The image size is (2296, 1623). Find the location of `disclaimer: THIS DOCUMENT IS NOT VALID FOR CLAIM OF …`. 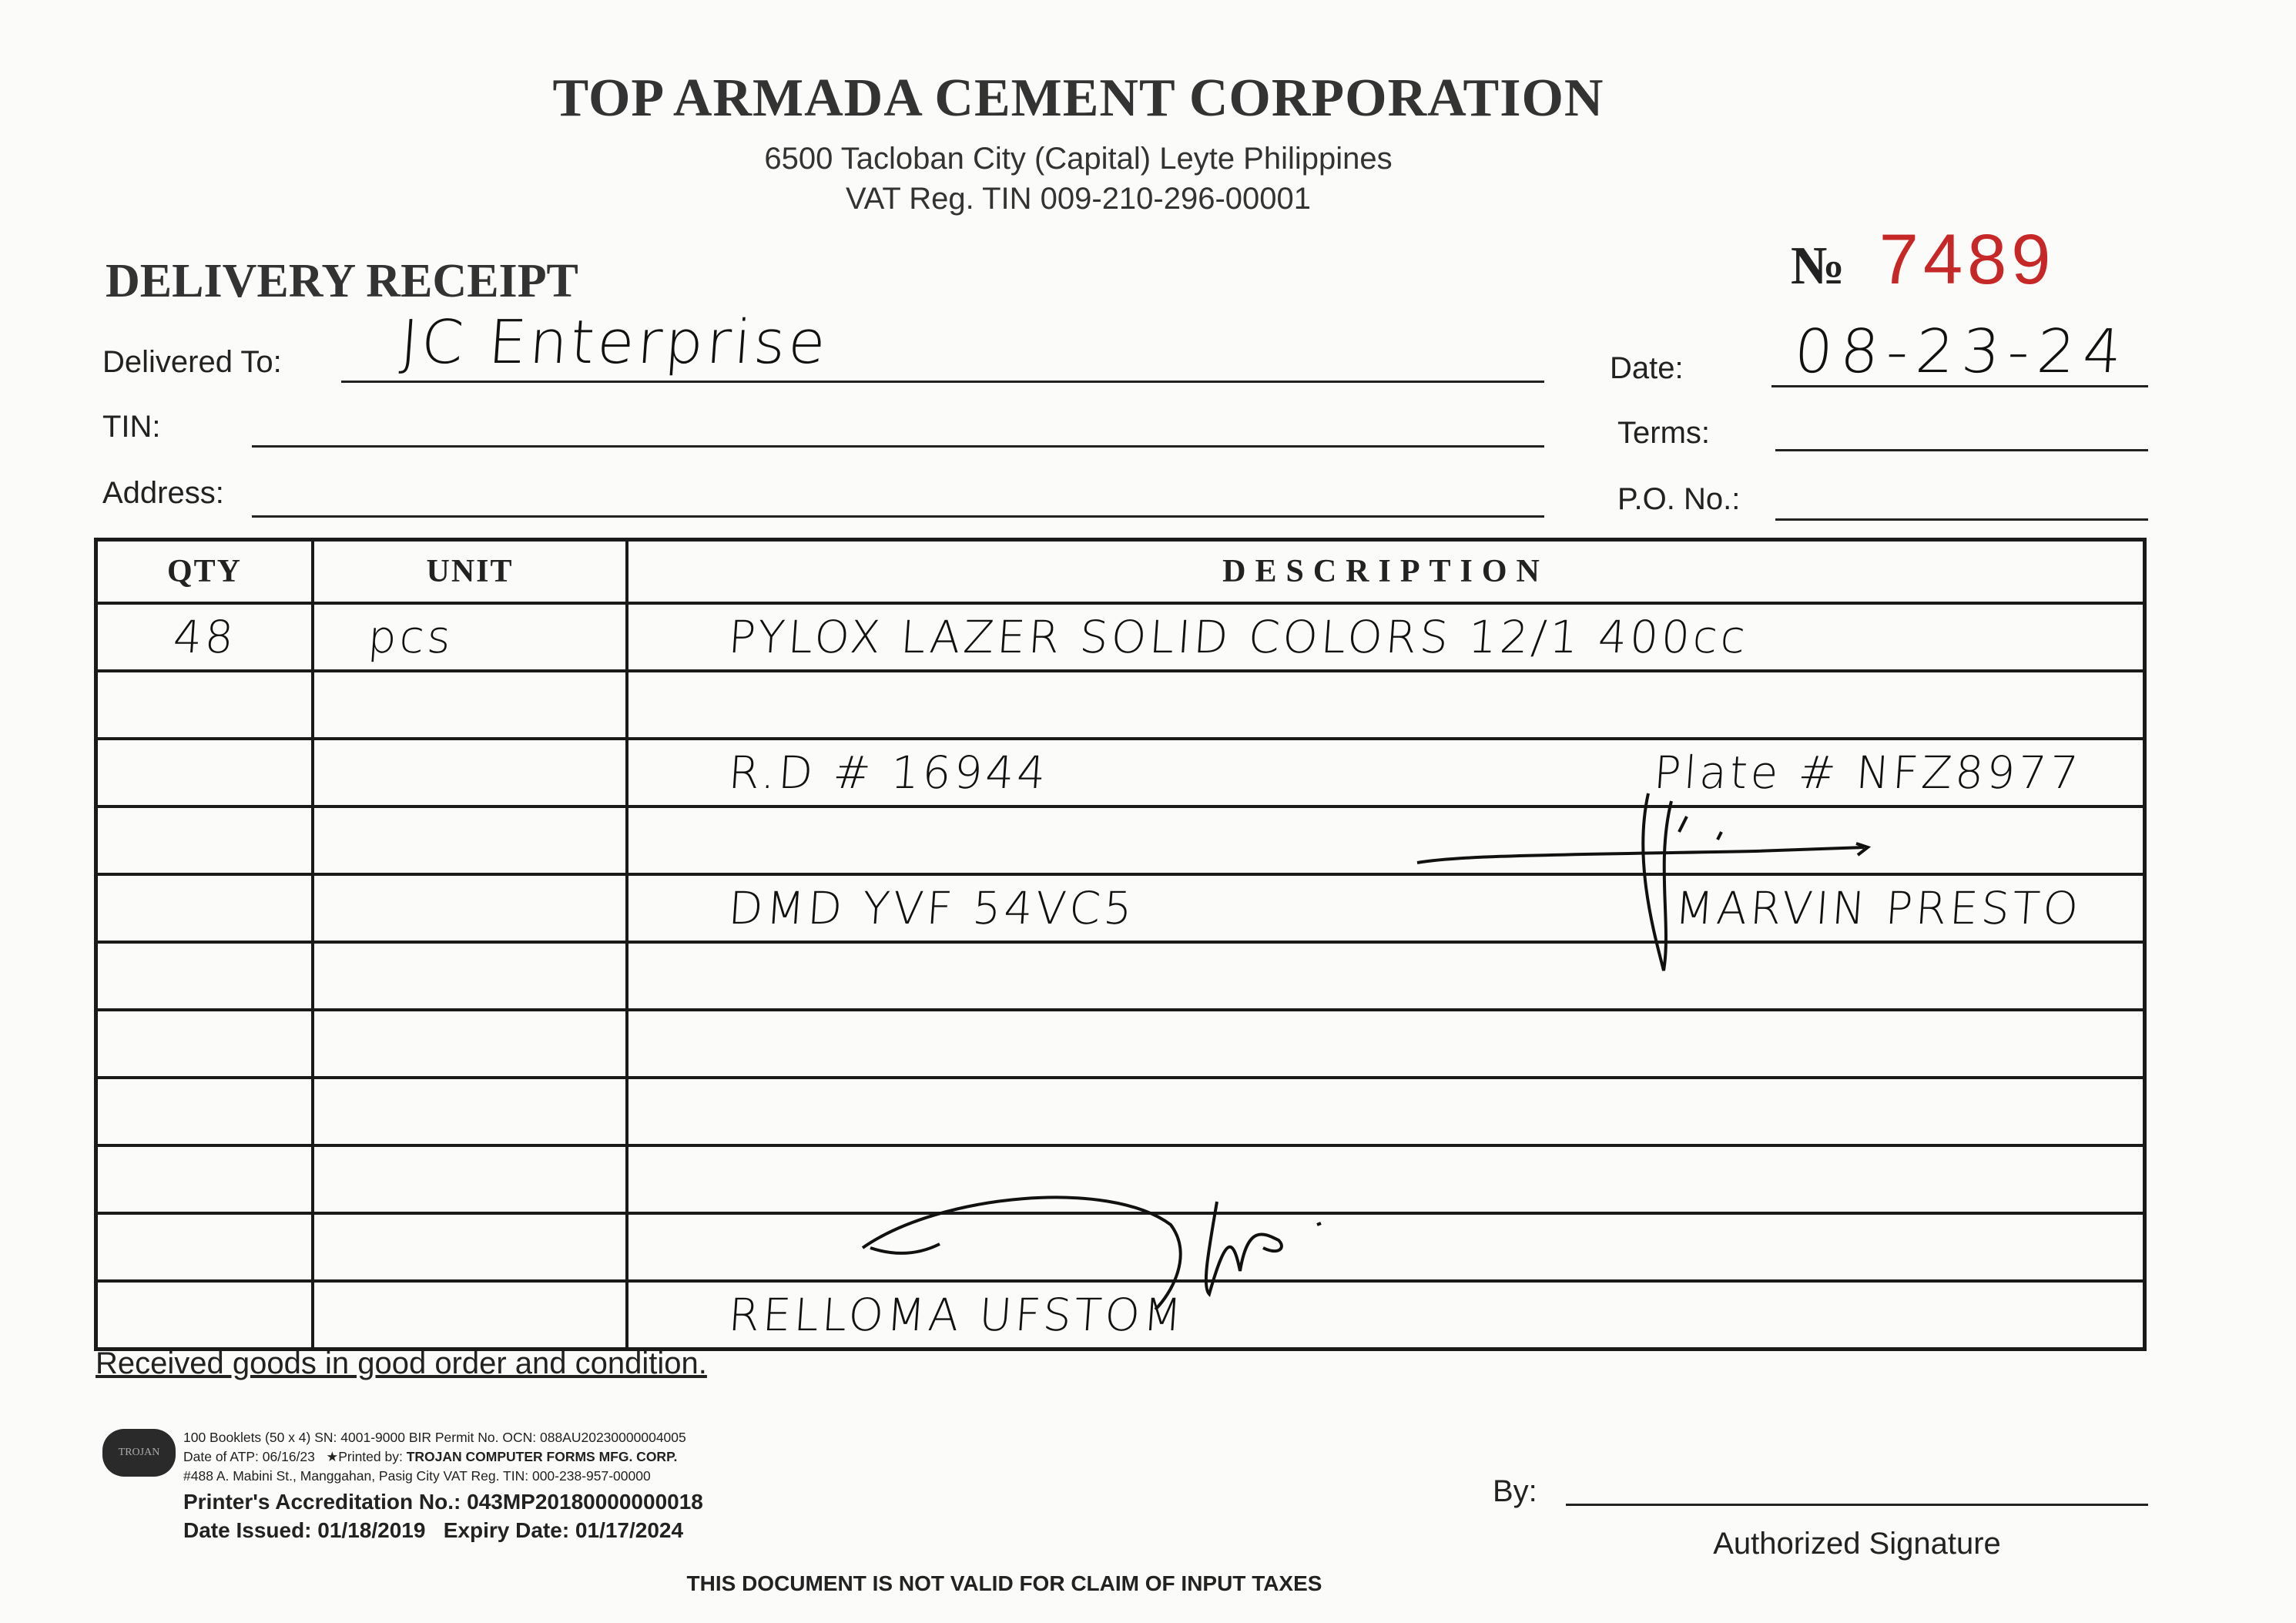

disclaimer: THIS DOCUMENT IS NOT VALID FOR CLAIM OF … is located at coordinates (1004, 1583).